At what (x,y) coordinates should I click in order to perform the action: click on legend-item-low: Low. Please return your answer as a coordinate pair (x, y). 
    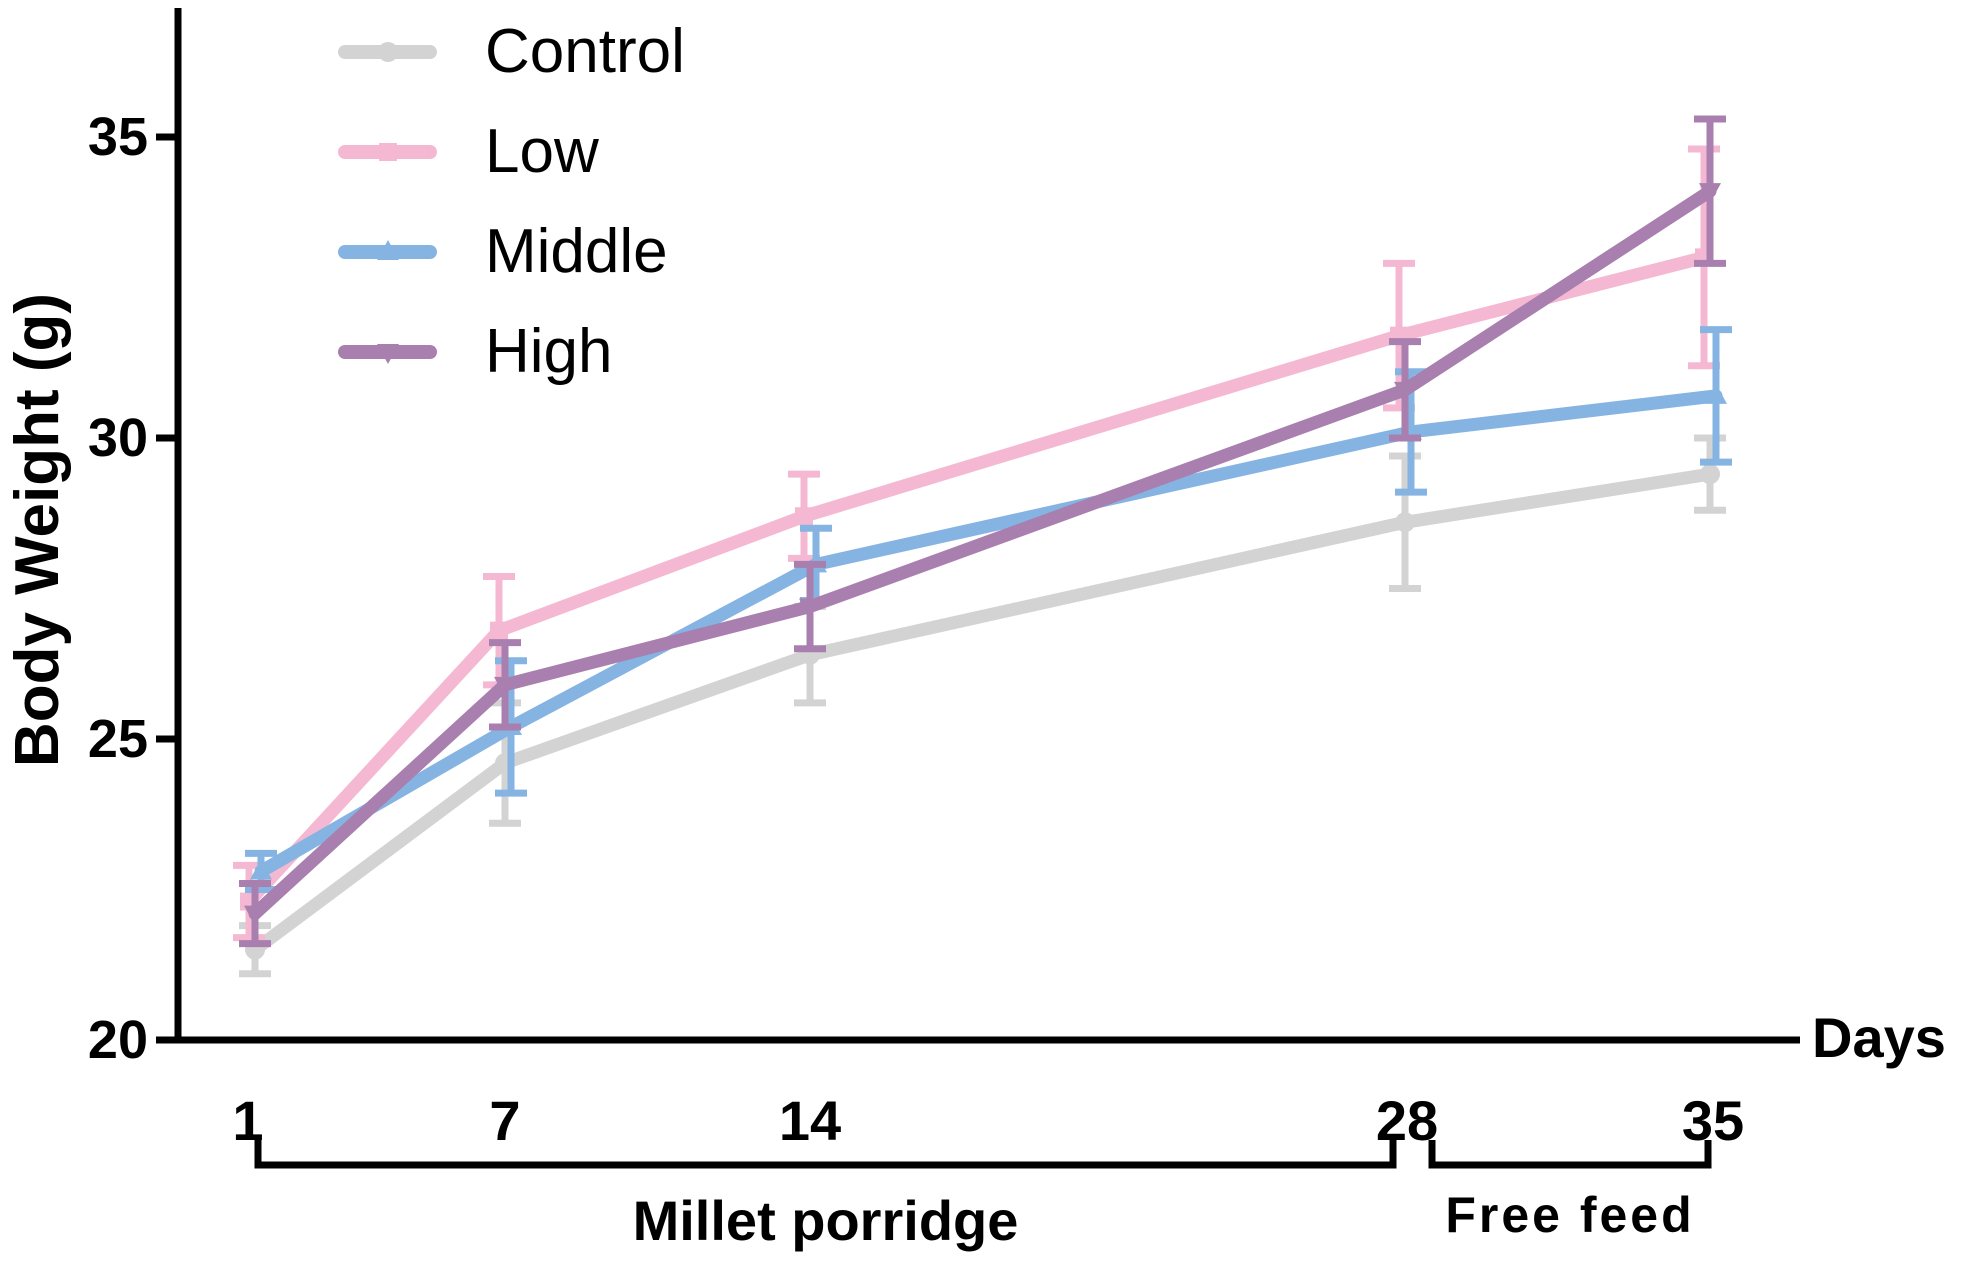
    Looking at the image, I should click on (468, 151).